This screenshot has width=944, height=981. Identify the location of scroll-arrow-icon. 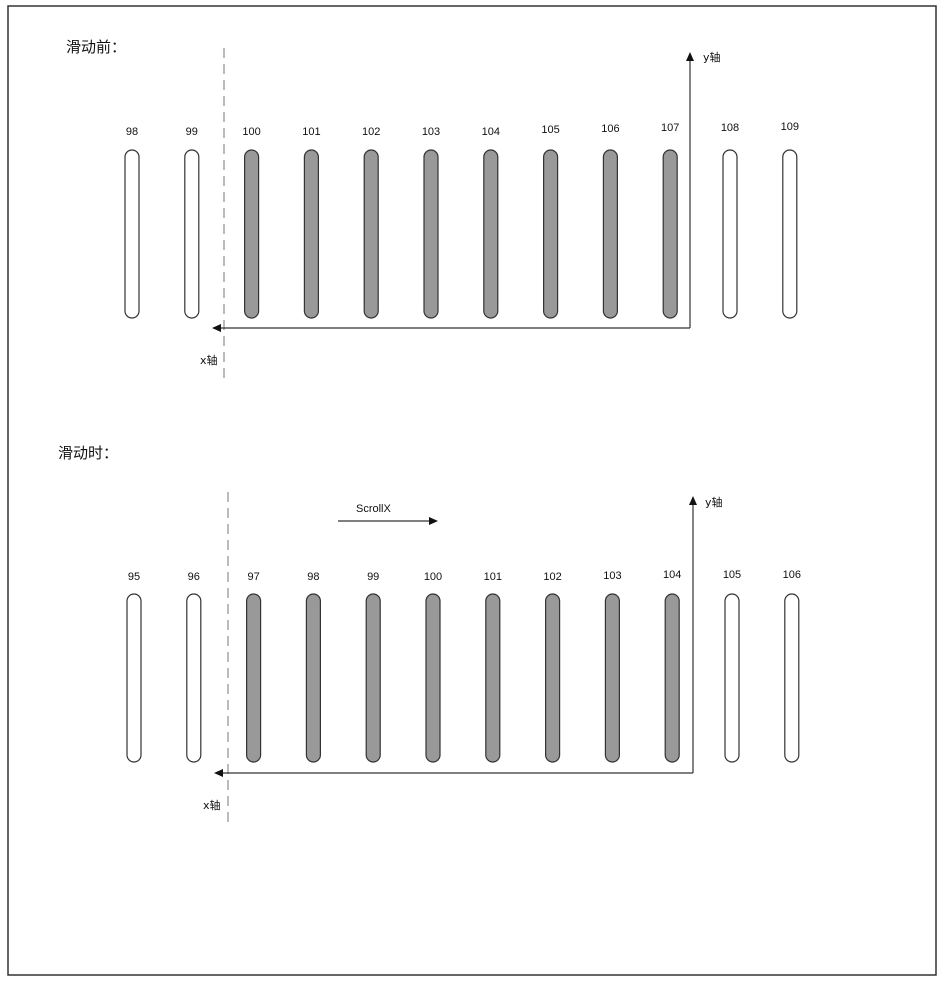
(433, 521).